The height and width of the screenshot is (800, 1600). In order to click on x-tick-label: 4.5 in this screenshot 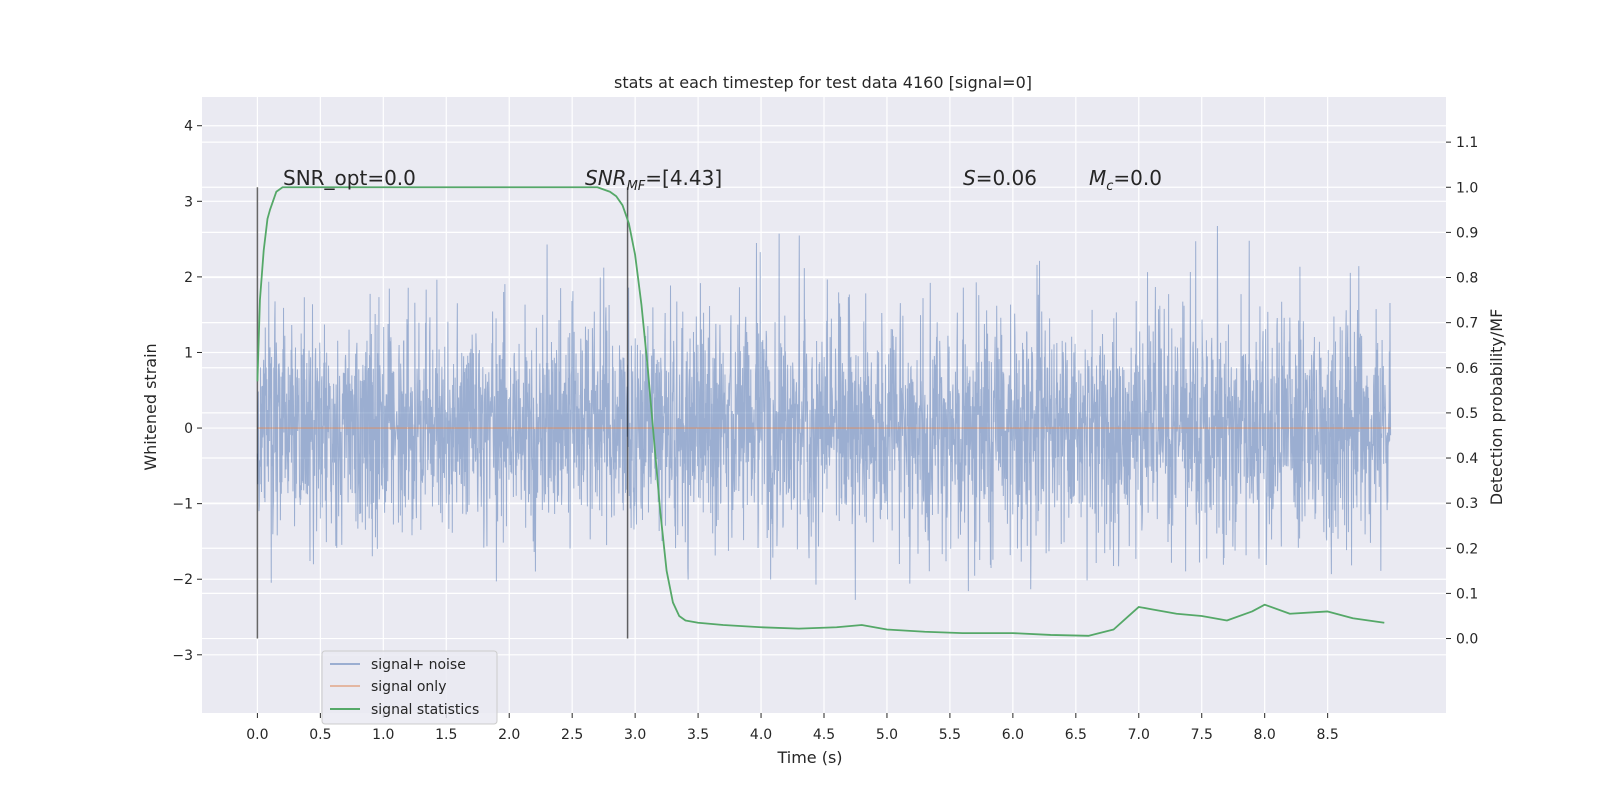, I will do `click(824, 735)`.